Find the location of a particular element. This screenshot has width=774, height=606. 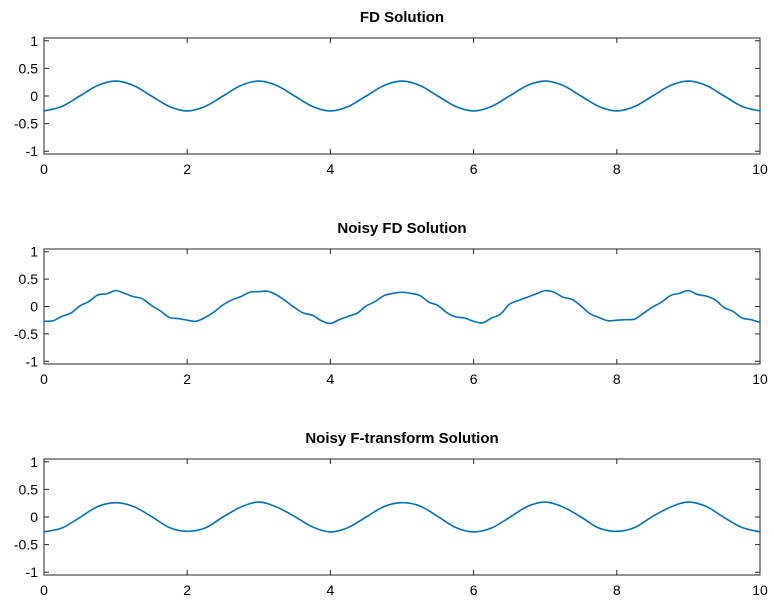

chart-title: FD Solution is located at coordinates (402, 17).